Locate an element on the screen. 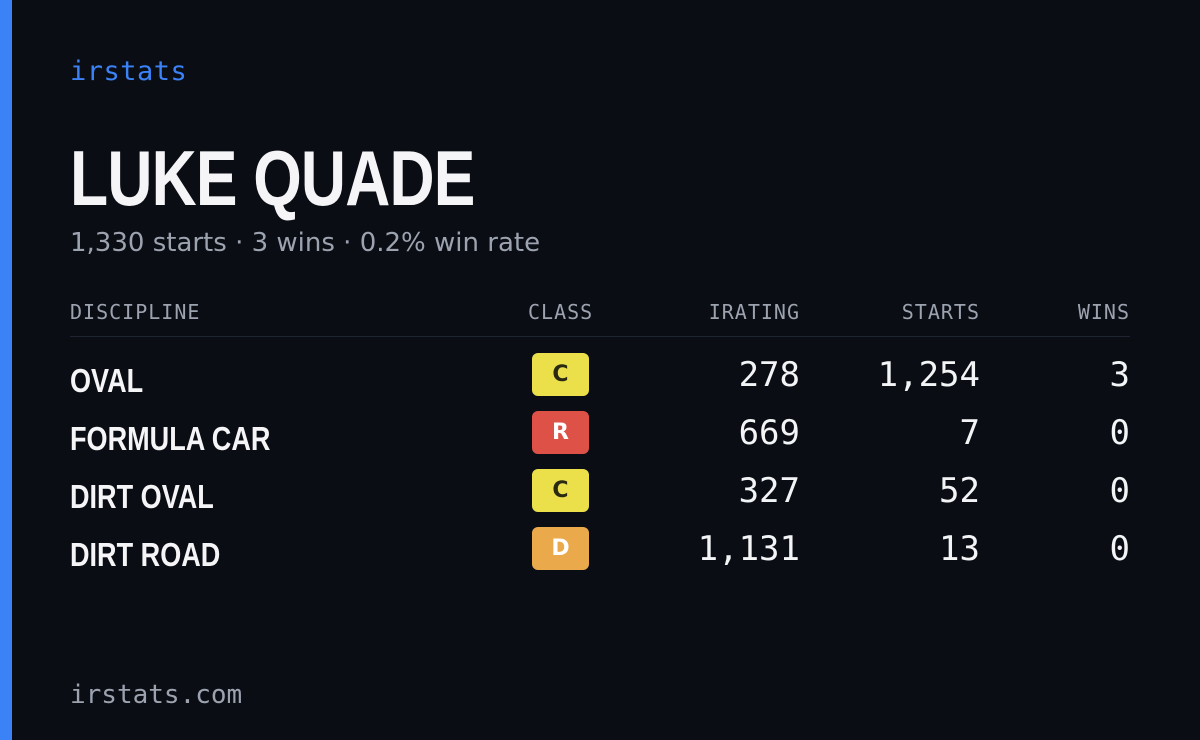  row-starts: 7 is located at coordinates (969, 433).